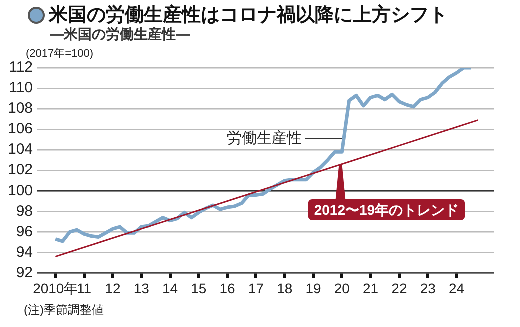 The height and width of the screenshot is (327, 520). Describe the element at coordinates (21, 191) in the screenshot. I see `y-tick-label: 100` at that location.